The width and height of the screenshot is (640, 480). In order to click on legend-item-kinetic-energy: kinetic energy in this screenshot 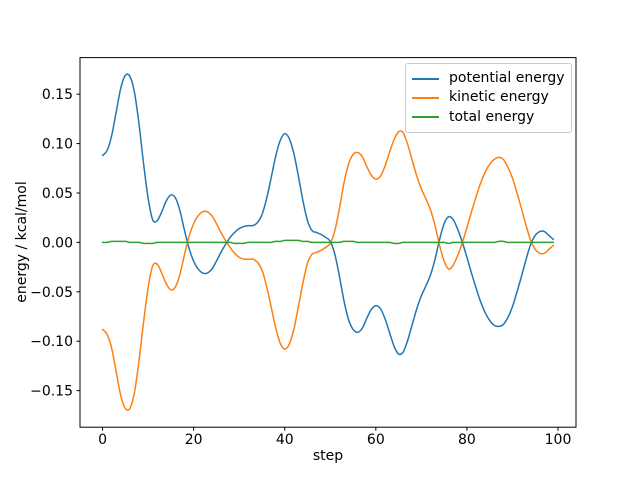, I will do `click(488, 97)`.